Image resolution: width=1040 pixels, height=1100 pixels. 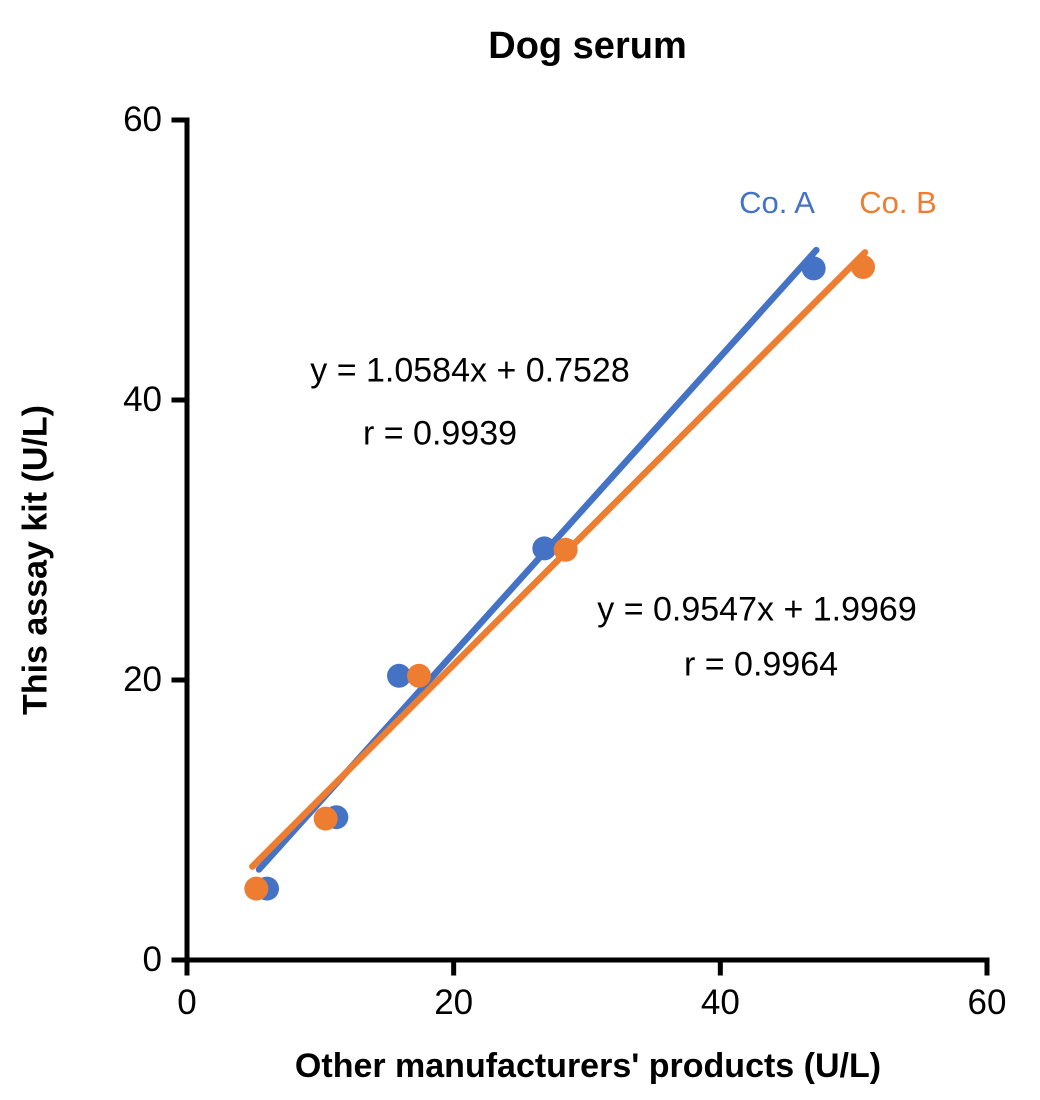 I want to click on x-tick-label: 0, so click(x=187, y=1002).